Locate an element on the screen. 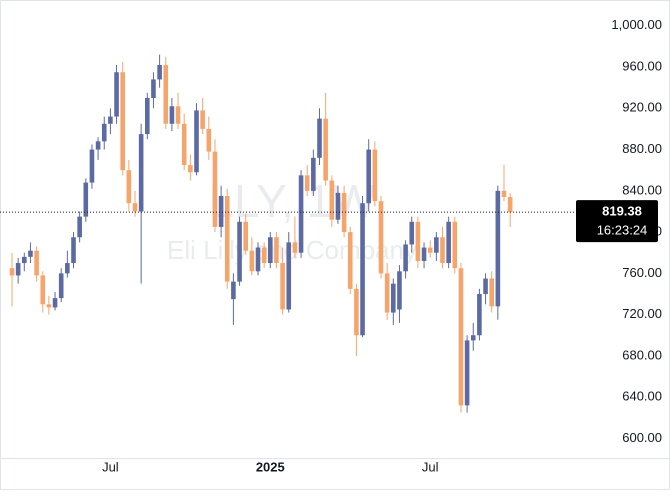 The image size is (670, 504). y-tick-label: 760.00 is located at coordinates (642, 272).